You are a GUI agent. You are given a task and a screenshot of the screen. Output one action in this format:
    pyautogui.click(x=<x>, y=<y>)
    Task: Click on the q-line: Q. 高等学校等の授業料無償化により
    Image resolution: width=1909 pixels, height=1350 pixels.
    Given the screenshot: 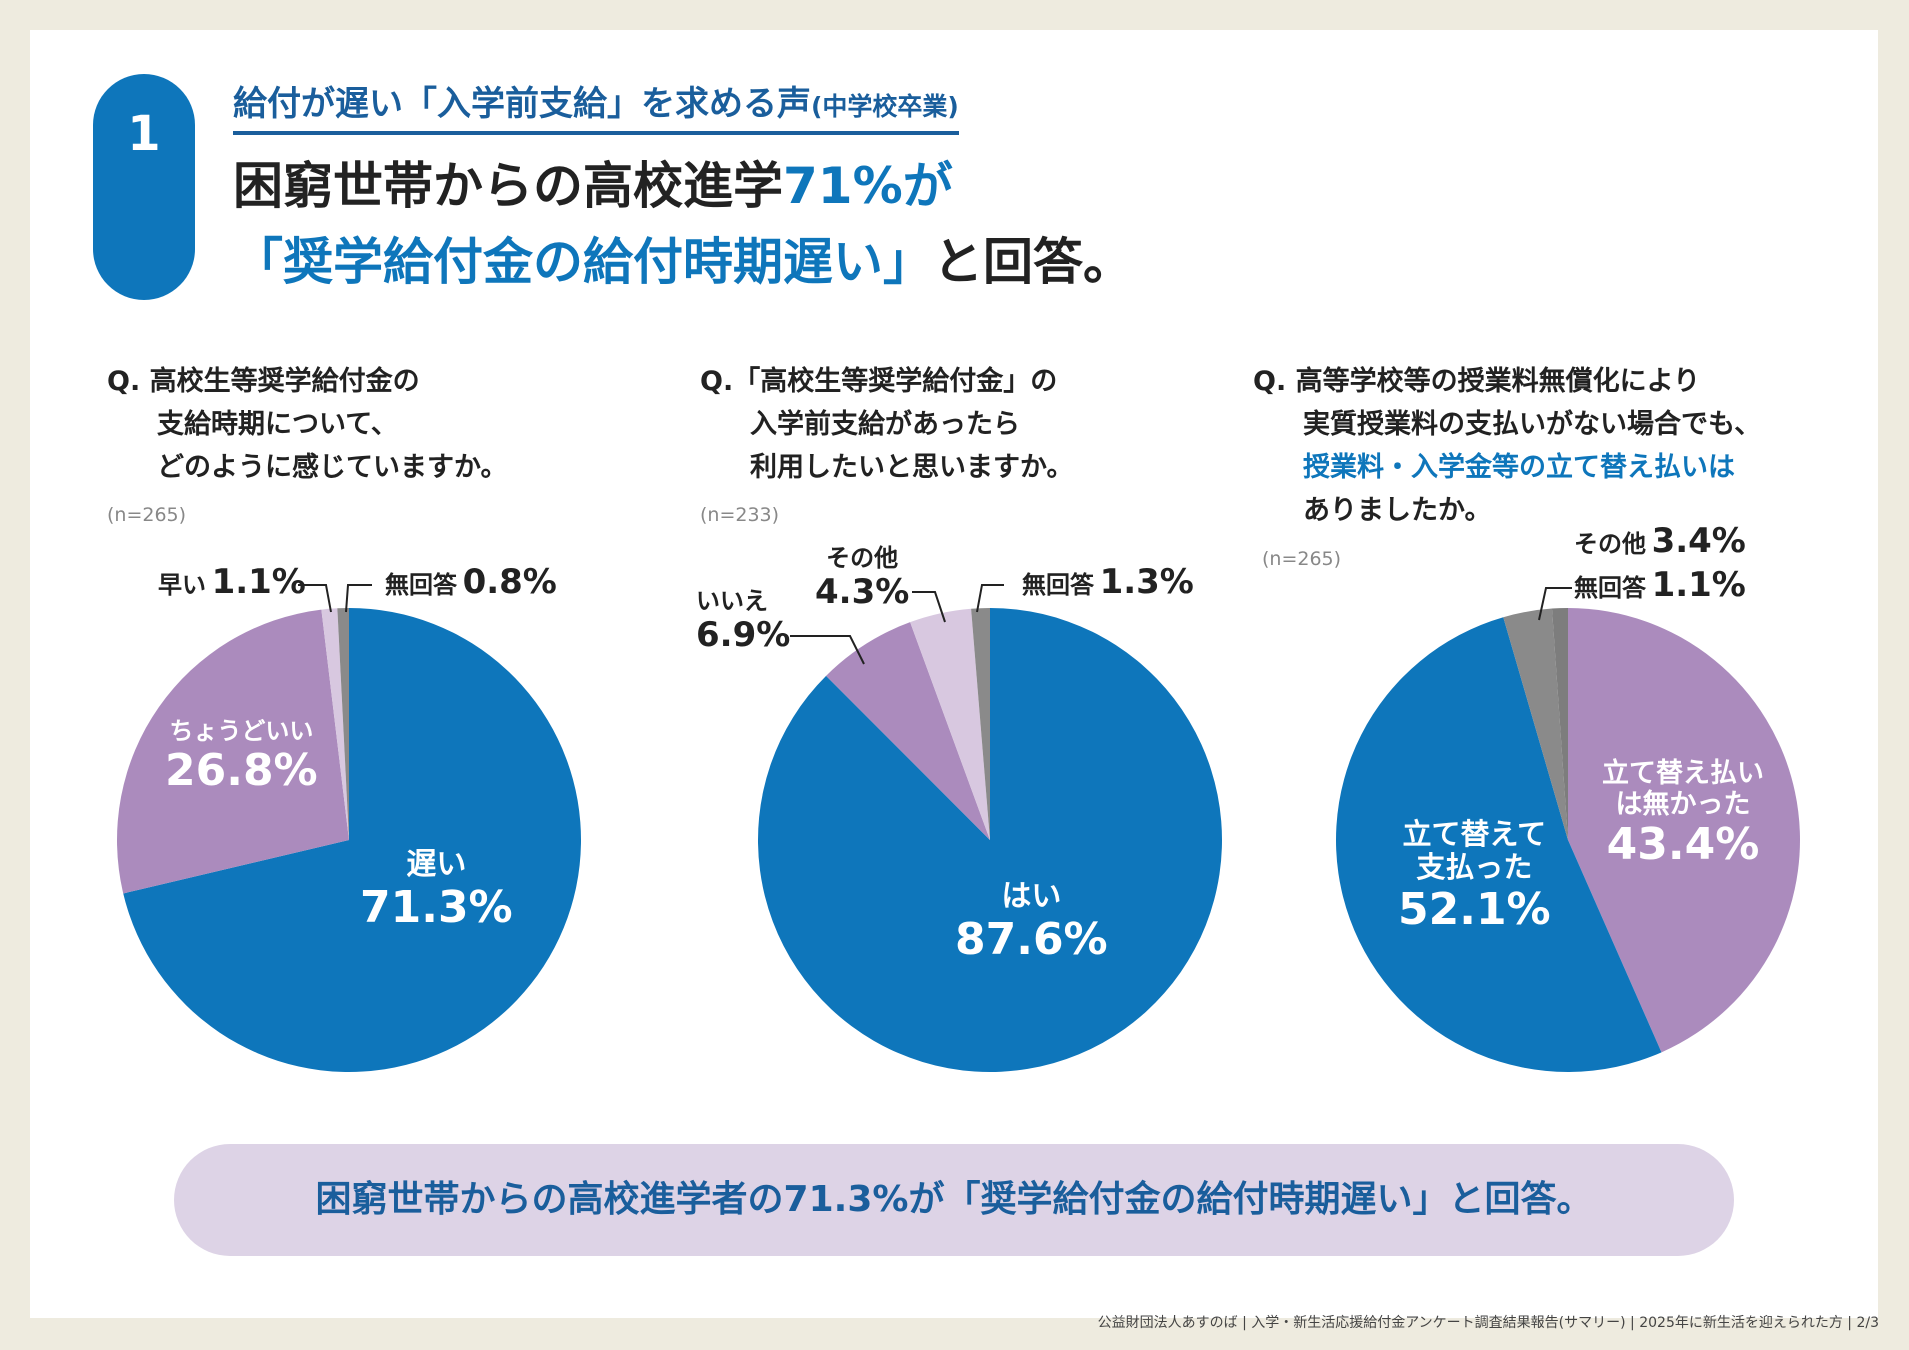 What is the action you would take?
    pyautogui.click(x=1477, y=381)
    